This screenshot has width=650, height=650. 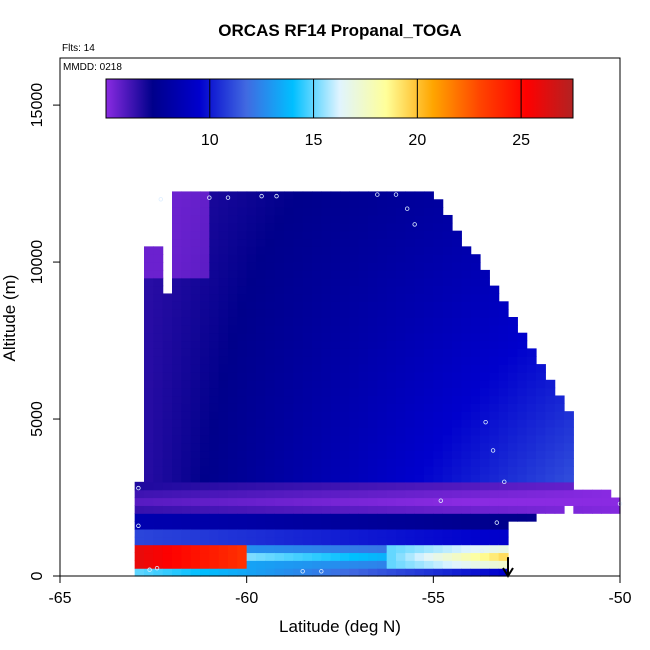 What do you see at coordinates (138, 488) in the screenshot?
I see `sample-point` at bounding box center [138, 488].